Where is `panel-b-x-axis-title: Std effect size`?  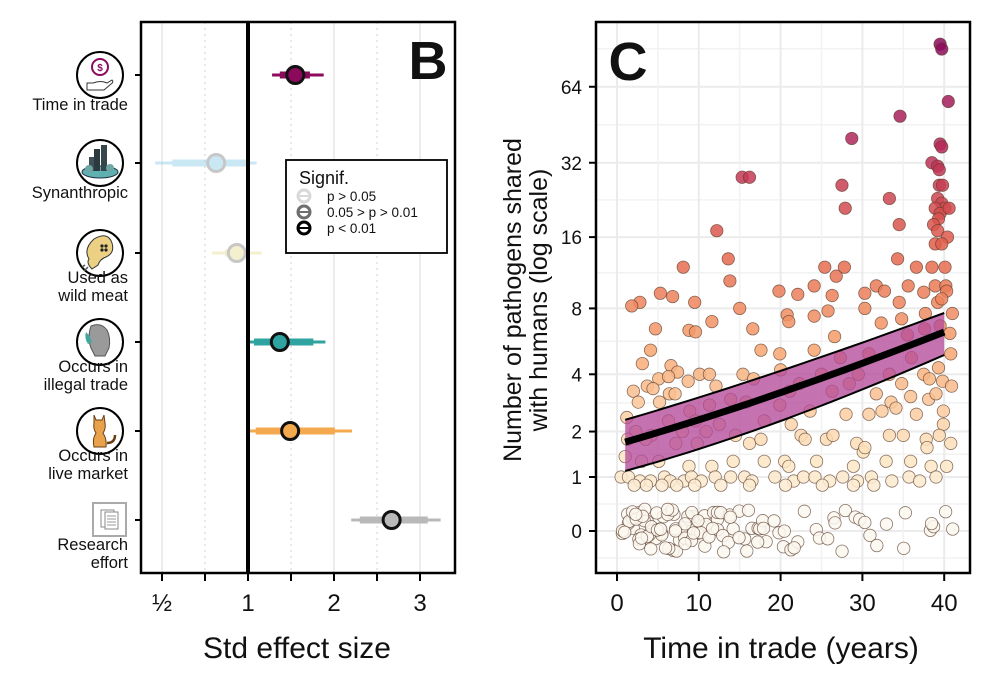
panel-b-x-axis-title: Std effect size is located at coordinates (297, 648).